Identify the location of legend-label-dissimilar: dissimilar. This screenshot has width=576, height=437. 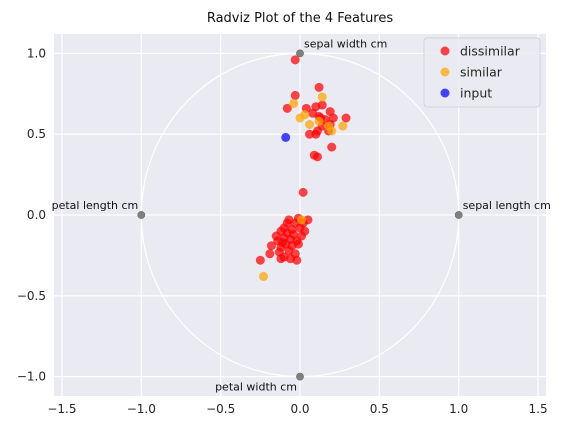
(490, 51).